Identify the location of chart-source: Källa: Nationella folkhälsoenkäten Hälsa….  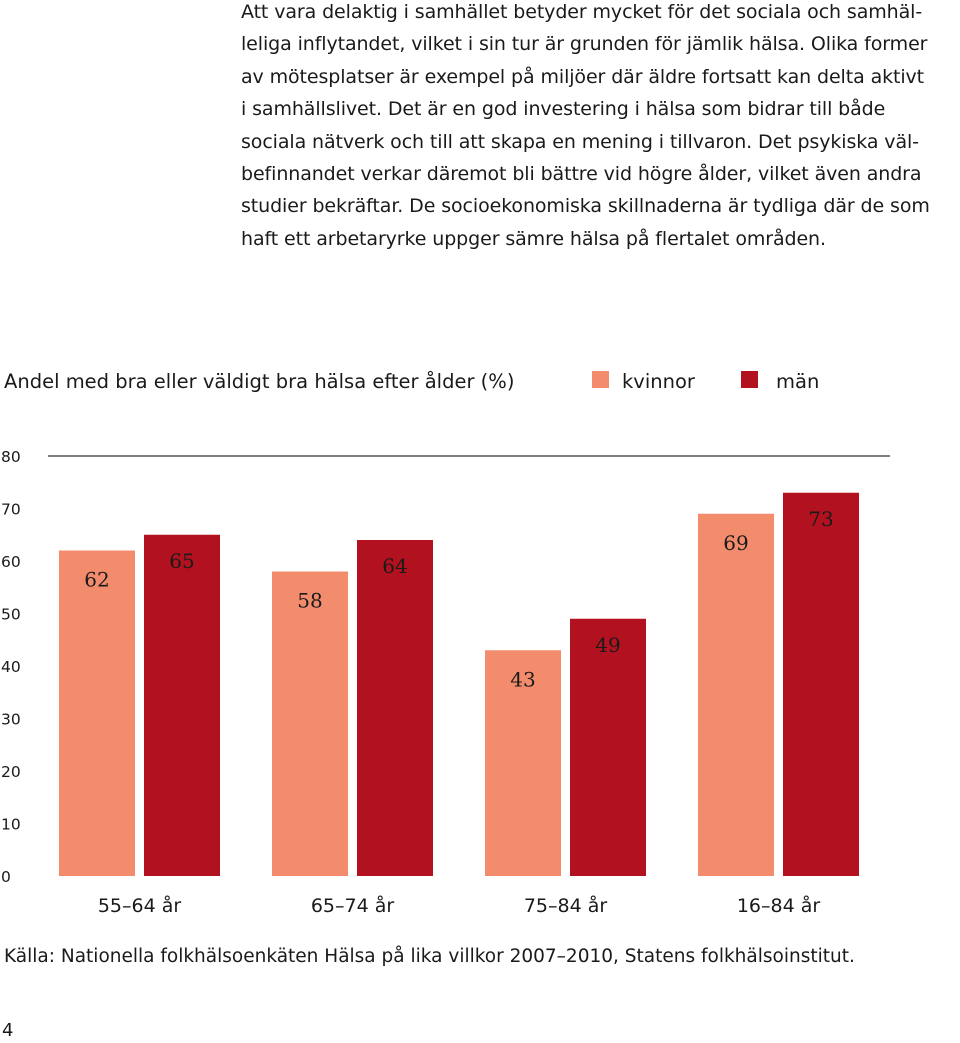
(429, 956).